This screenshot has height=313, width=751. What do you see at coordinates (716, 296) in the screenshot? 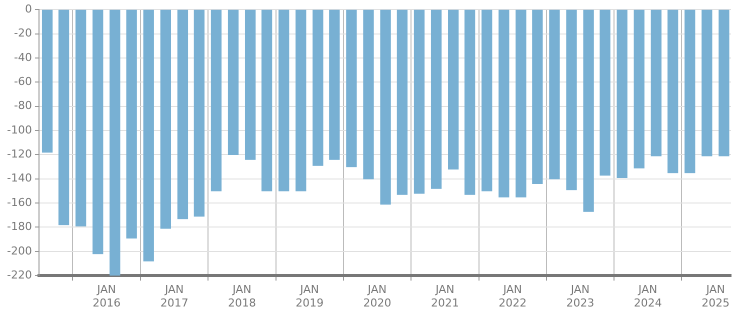
I see `x-tick-label: JAN 2025` at bounding box center [716, 296].